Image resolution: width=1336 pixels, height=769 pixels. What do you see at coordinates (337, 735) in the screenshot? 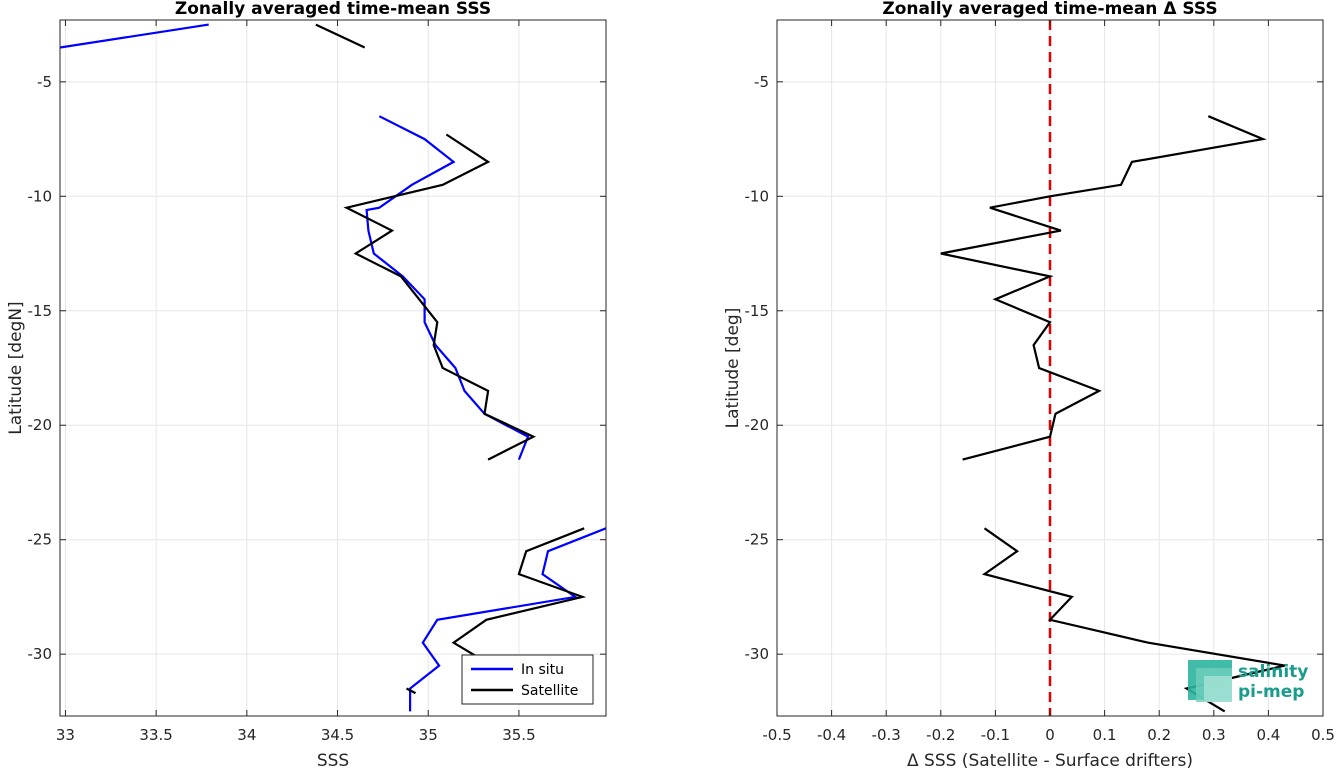
I see `left-x-tick-label-3: 34.5` at bounding box center [337, 735].